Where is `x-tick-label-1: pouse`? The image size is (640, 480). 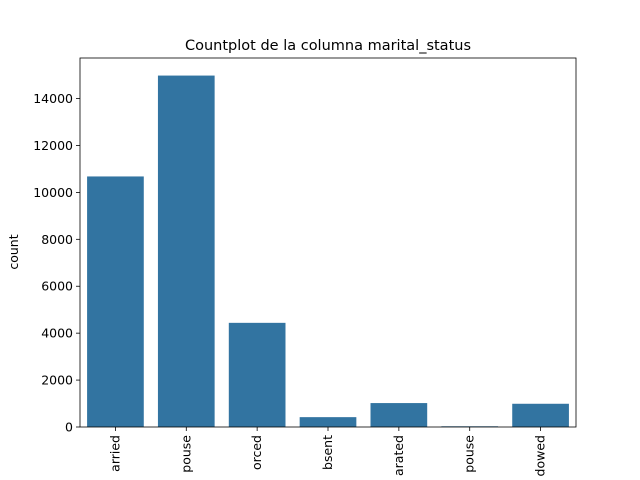
x-tick-label-1: pouse is located at coordinates (185, 454).